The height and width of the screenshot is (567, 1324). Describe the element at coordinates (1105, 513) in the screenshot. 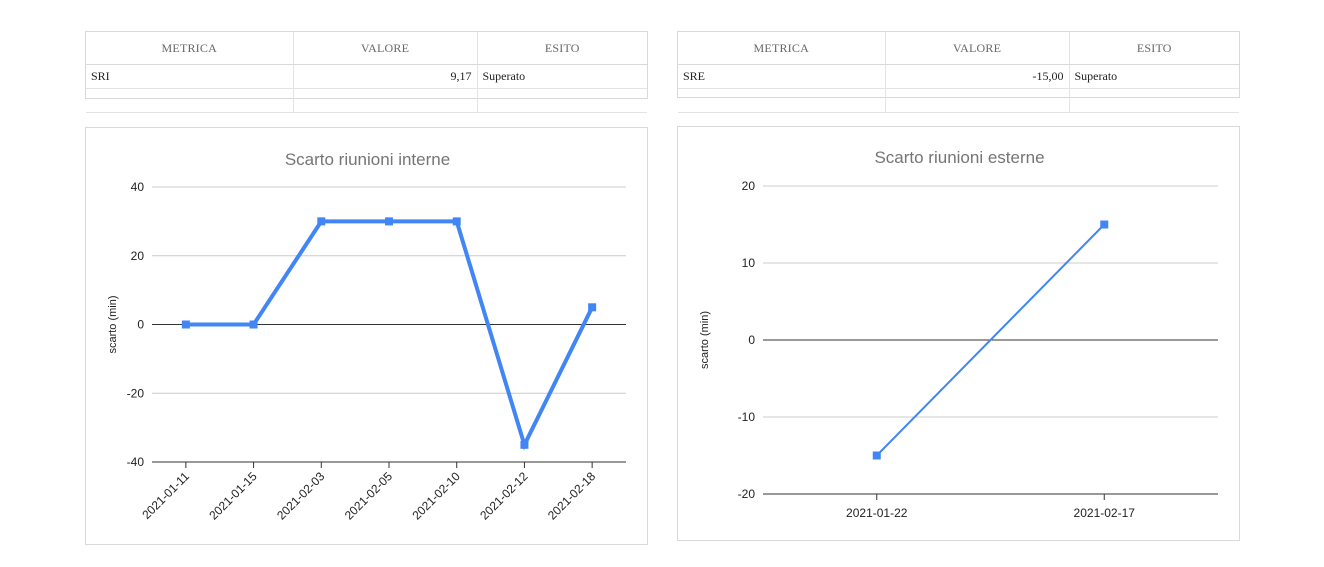

I see `x-tick-label: 2021-02-17` at that location.